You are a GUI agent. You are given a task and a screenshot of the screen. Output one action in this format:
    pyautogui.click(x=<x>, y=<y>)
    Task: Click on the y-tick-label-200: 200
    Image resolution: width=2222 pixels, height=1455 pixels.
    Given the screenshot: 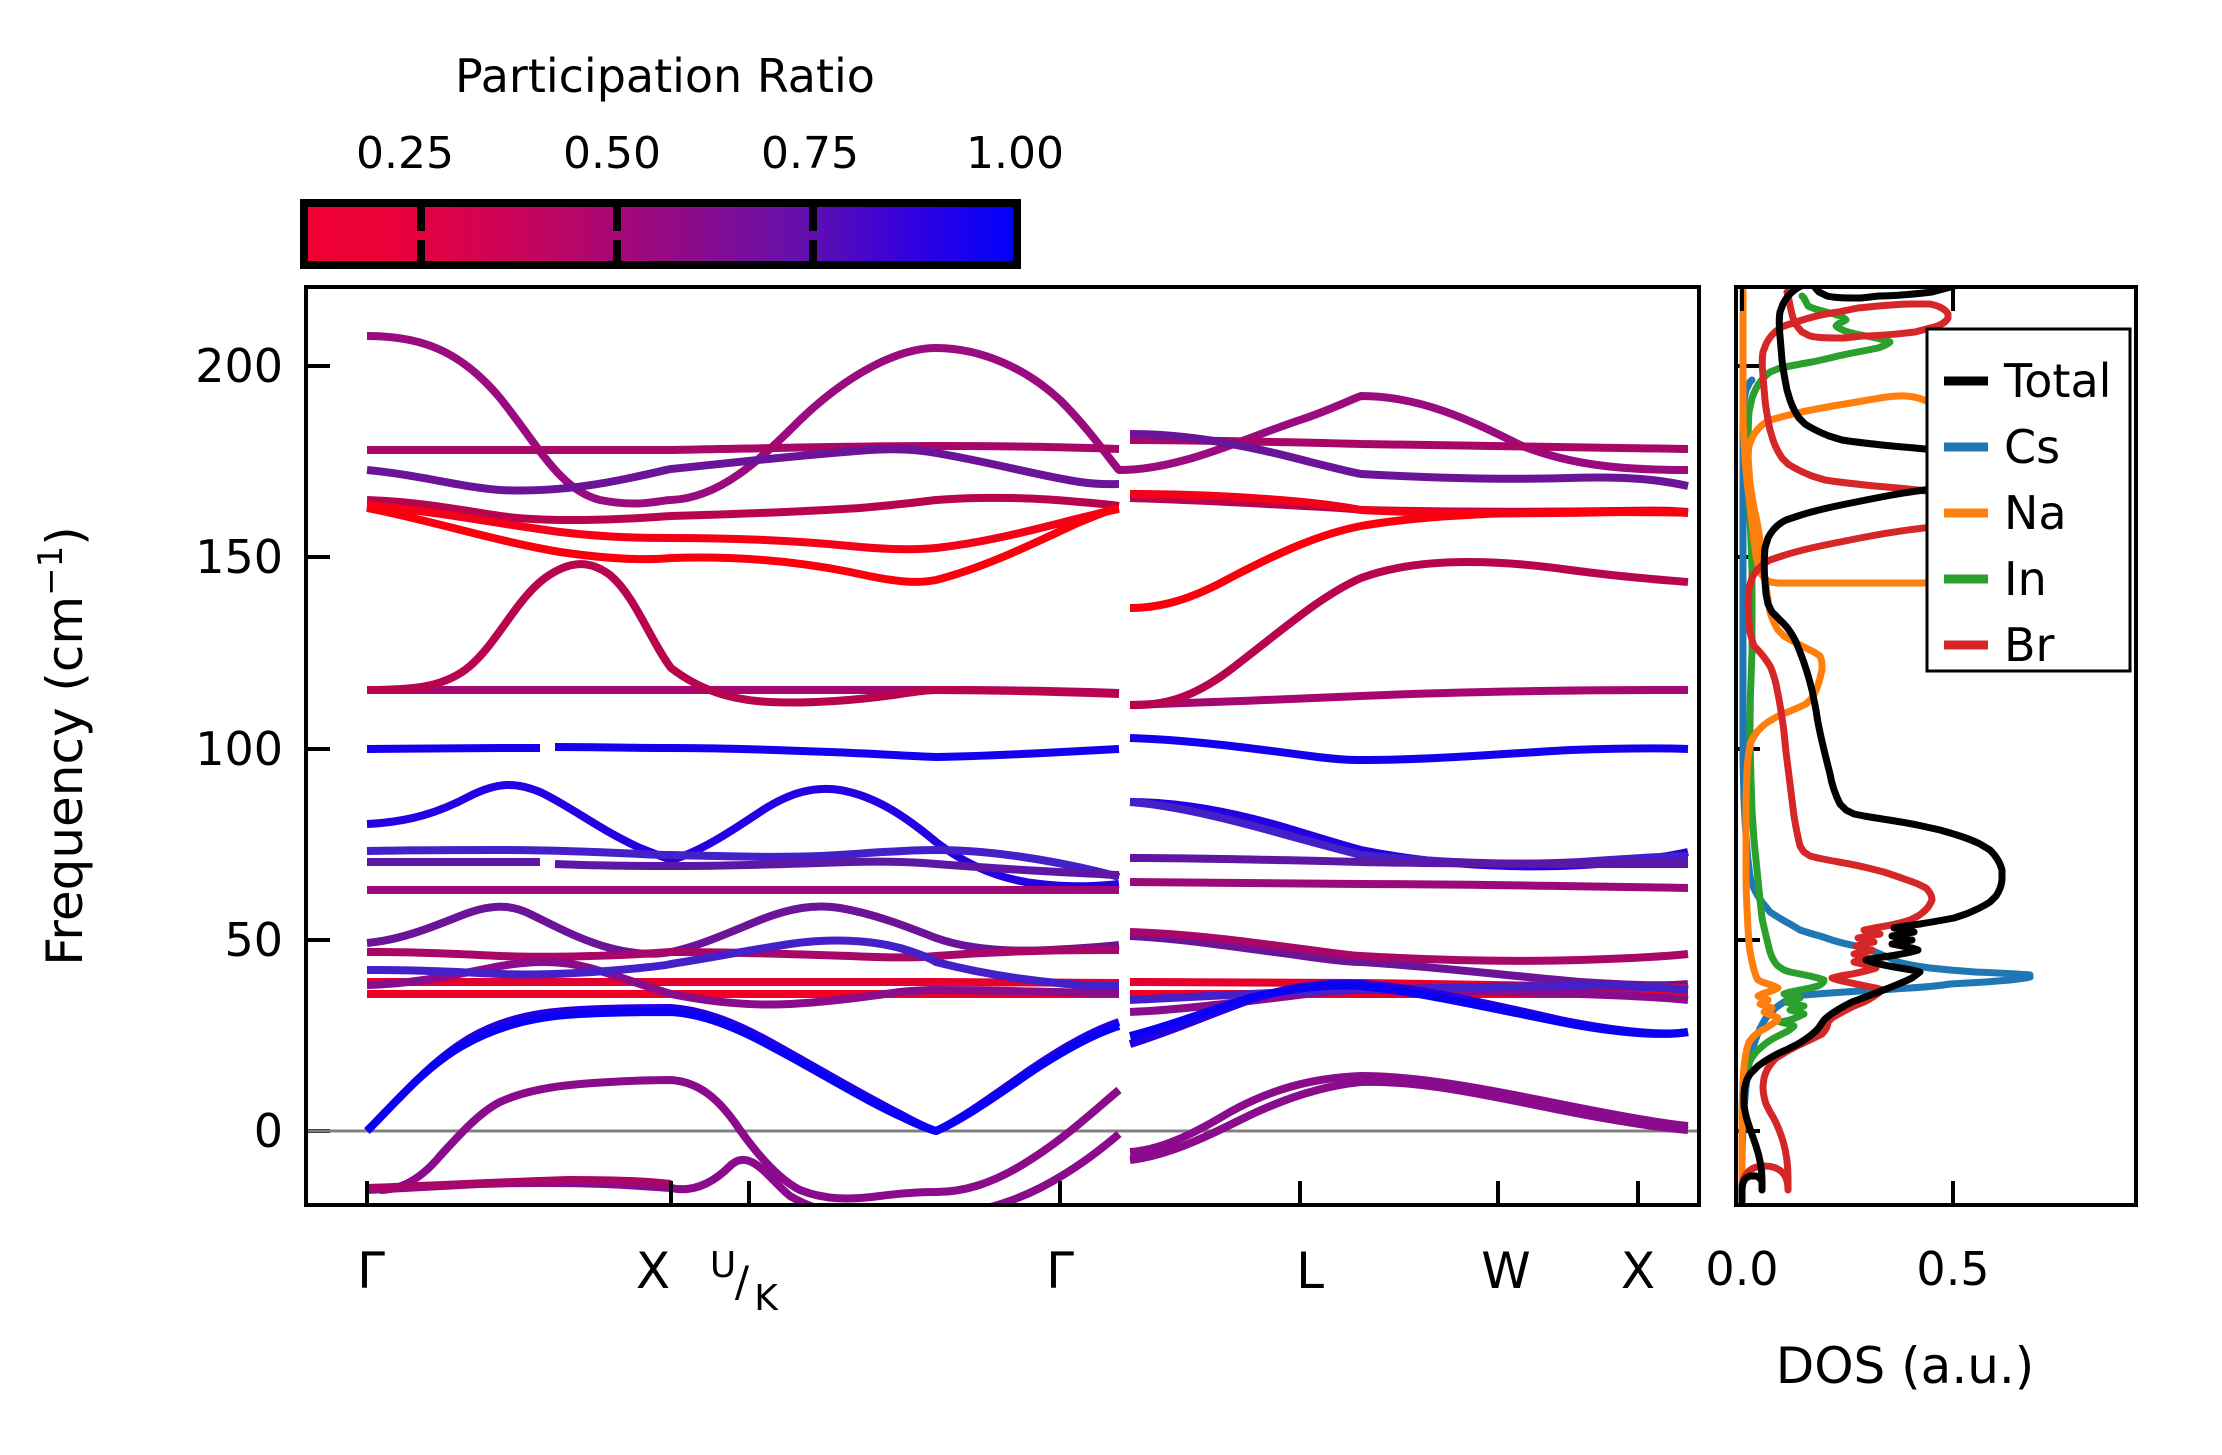 What is the action you would take?
    pyautogui.click(x=239, y=366)
    